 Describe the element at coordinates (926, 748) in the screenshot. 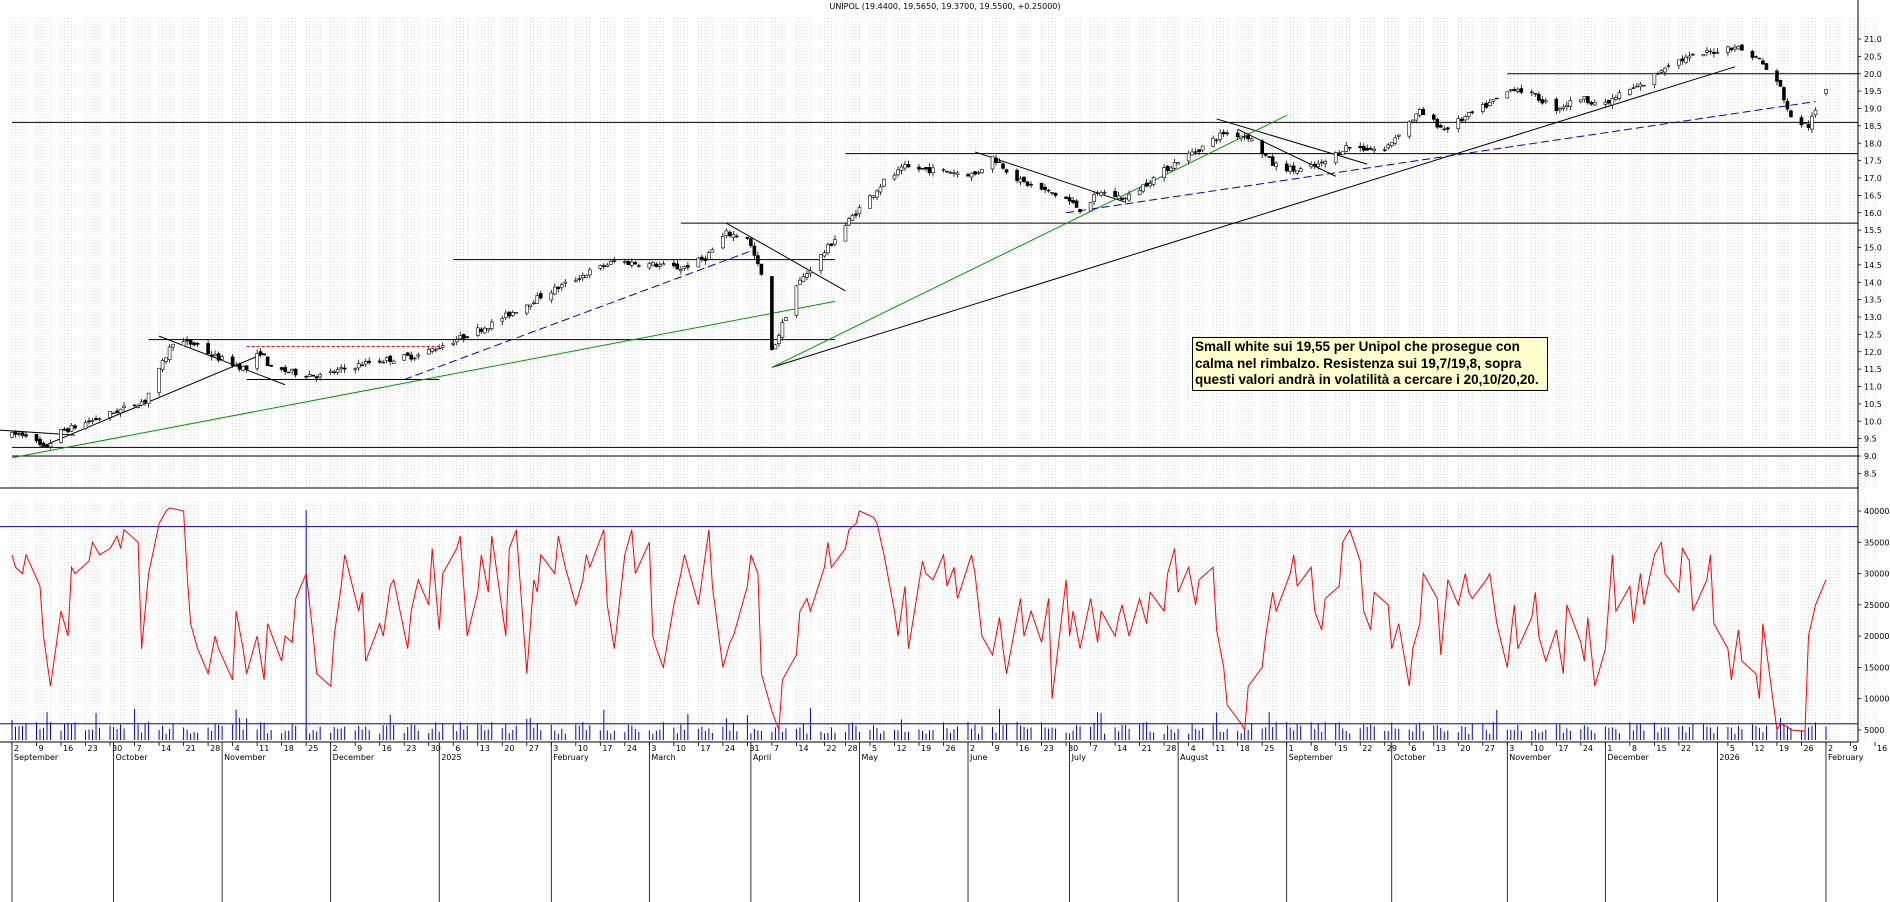

I see `x-tick-label: 19` at that location.